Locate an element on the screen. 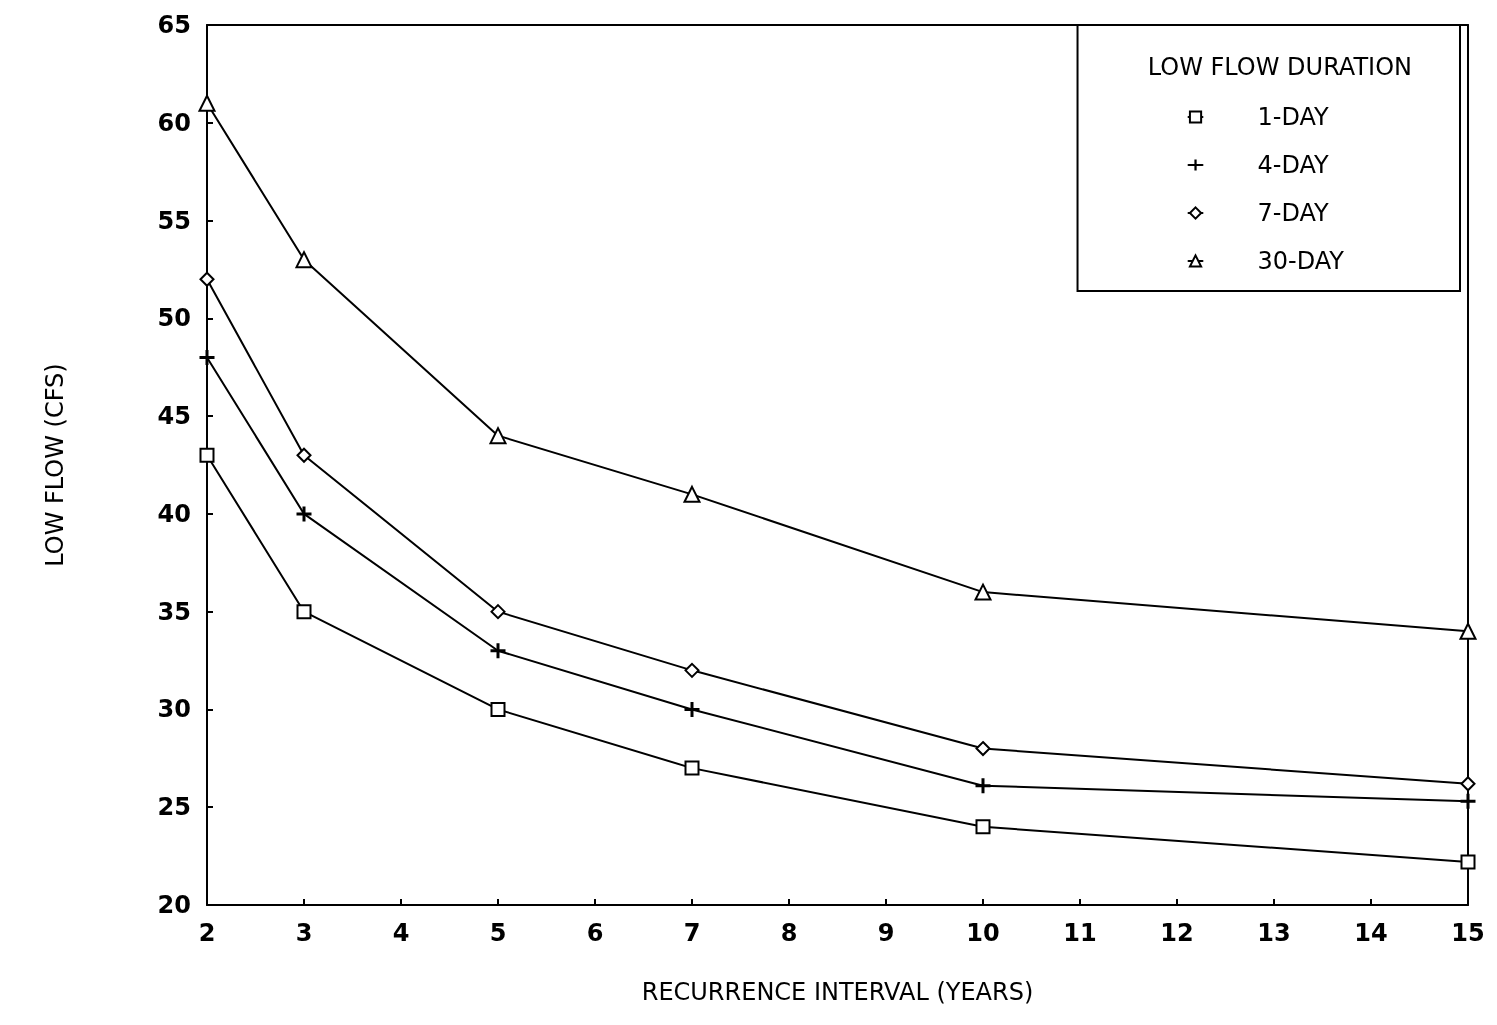 Image resolution: width=1497 pixels, height=1025 pixels. x-tick-label: 3 is located at coordinates (304, 933).